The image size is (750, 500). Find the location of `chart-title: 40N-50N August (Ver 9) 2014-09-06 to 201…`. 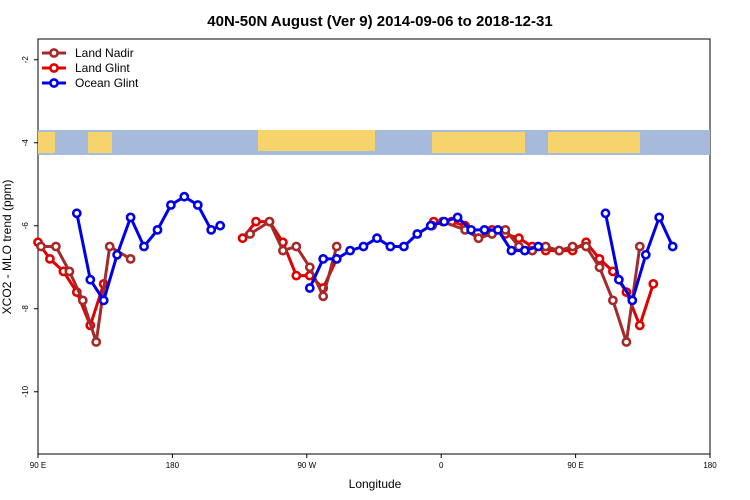

chart-title: 40N-50N August (Ver 9) 2014-09-06 to 201… is located at coordinates (379, 21).